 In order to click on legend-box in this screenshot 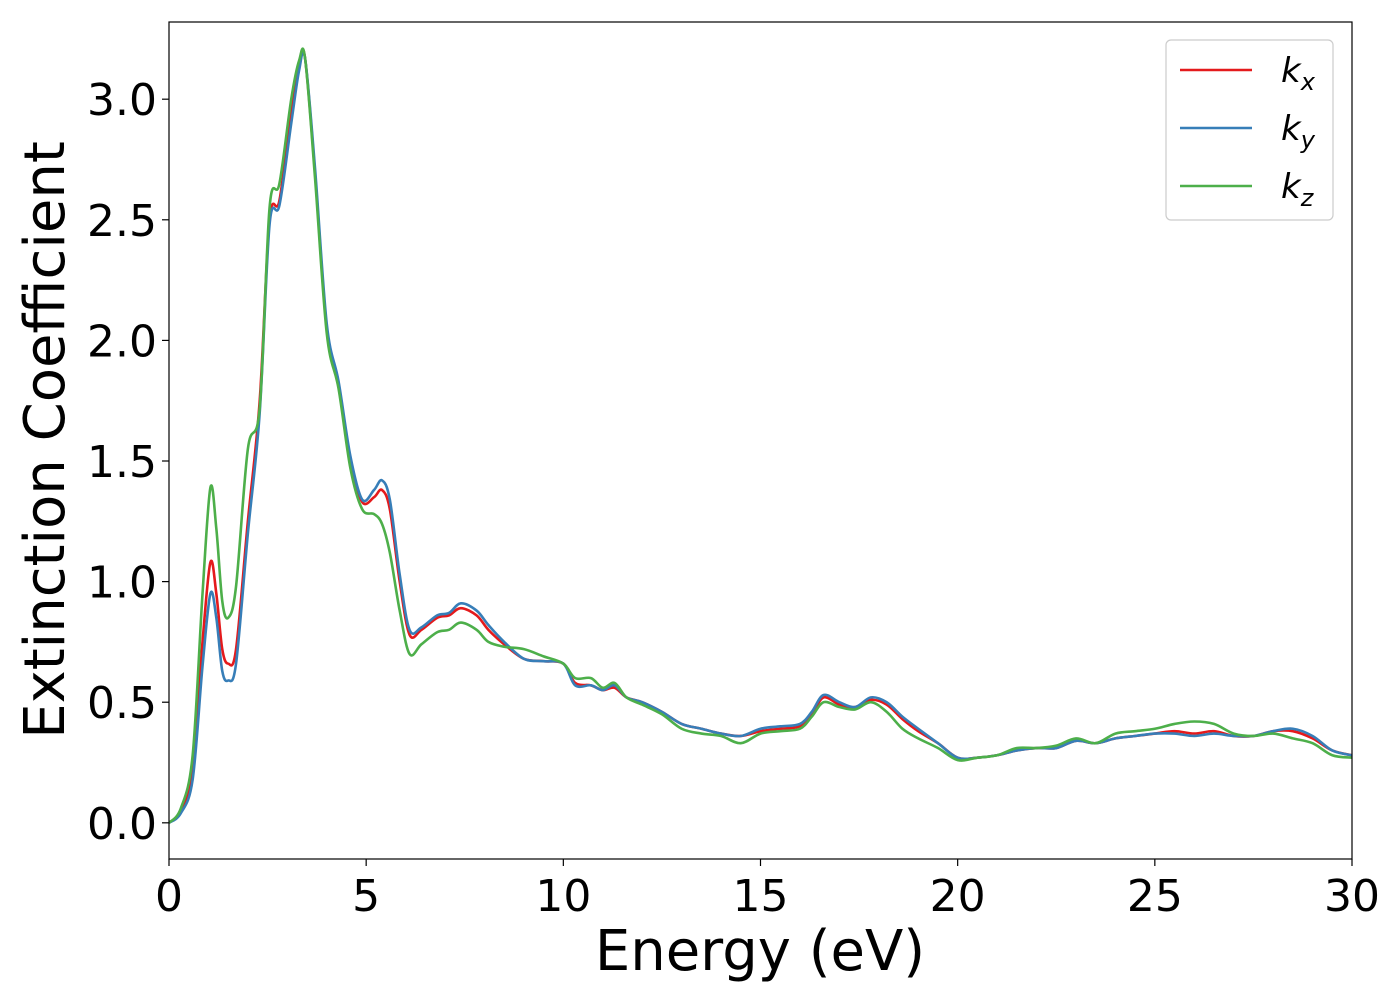, I will do `click(1249, 130)`.